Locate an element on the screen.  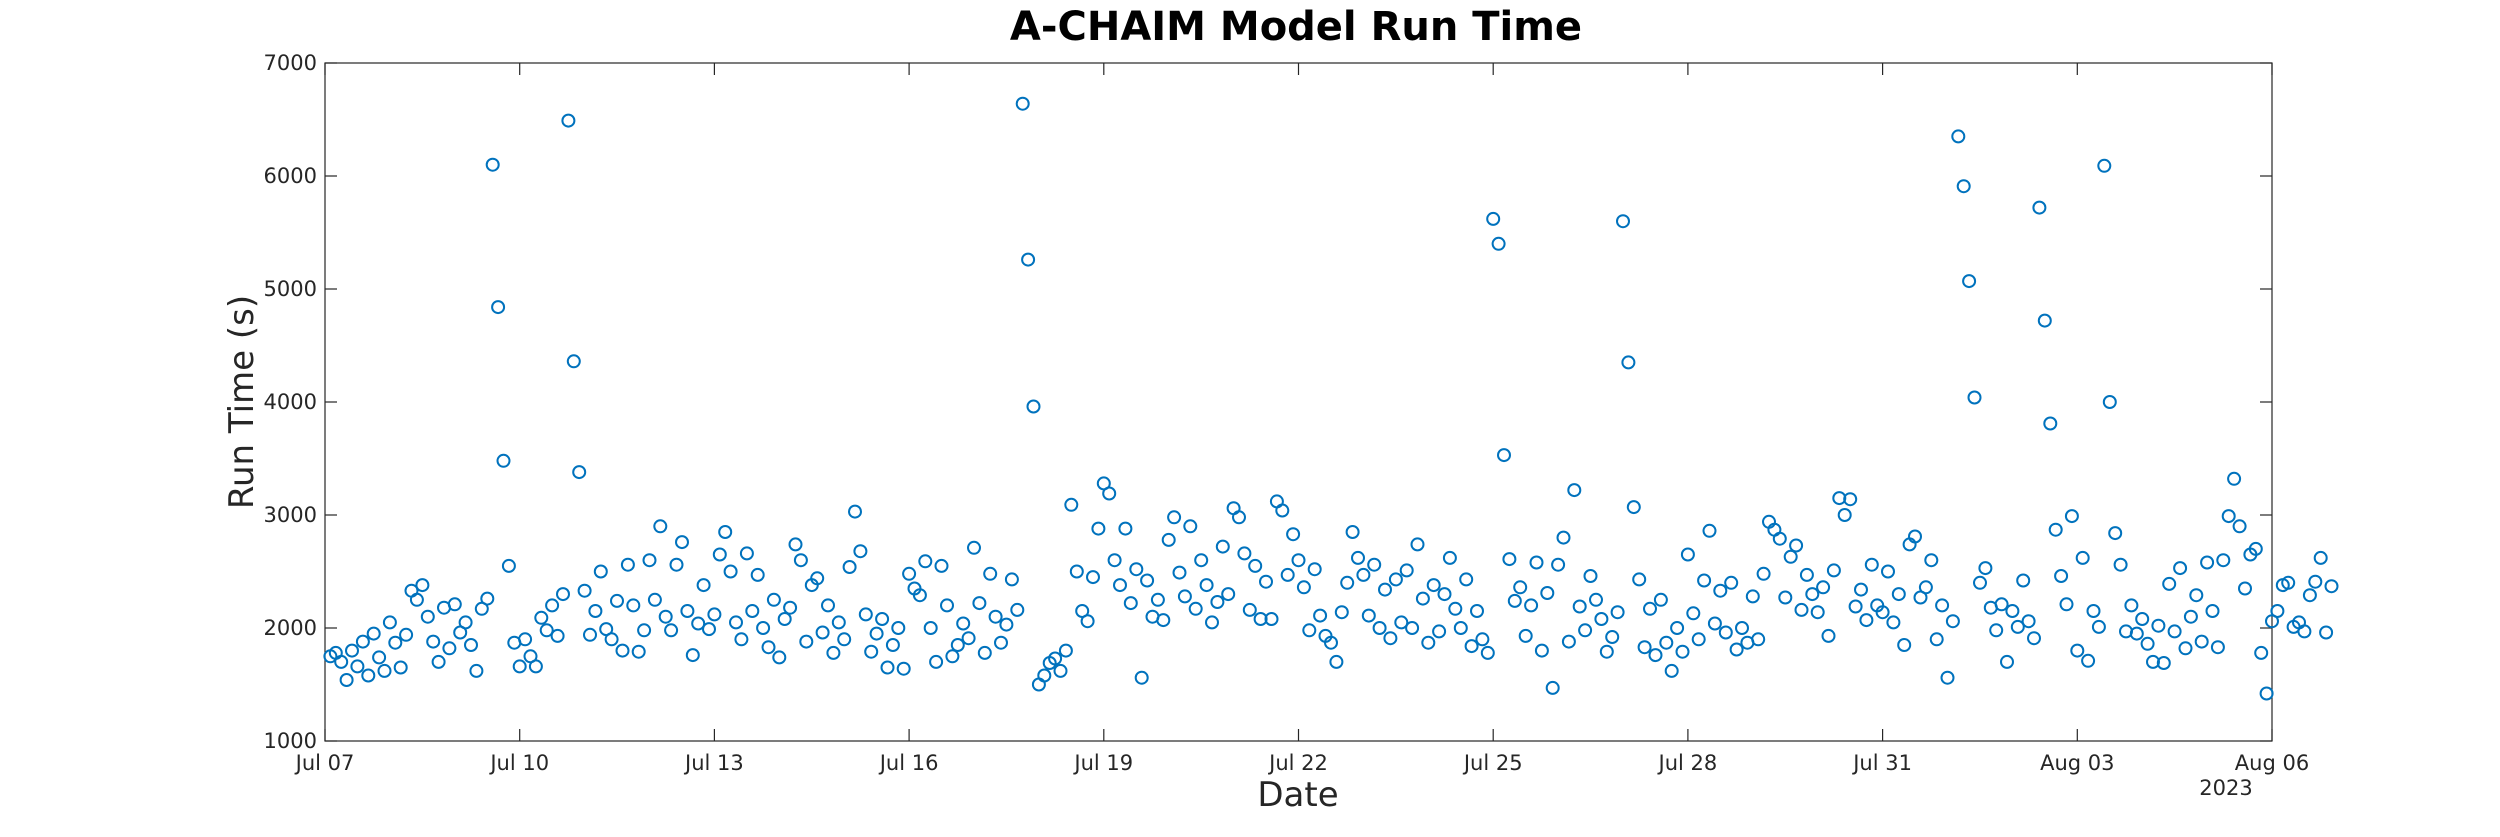
x-tick-label: Jul 25 is located at coordinates (1492, 763).